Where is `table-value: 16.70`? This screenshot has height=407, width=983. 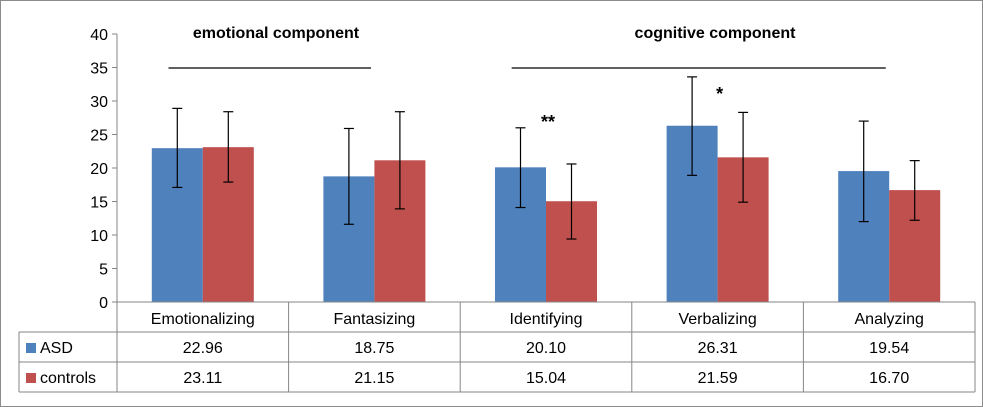
table-value: 16.70 is located at coordinates (889, 378).